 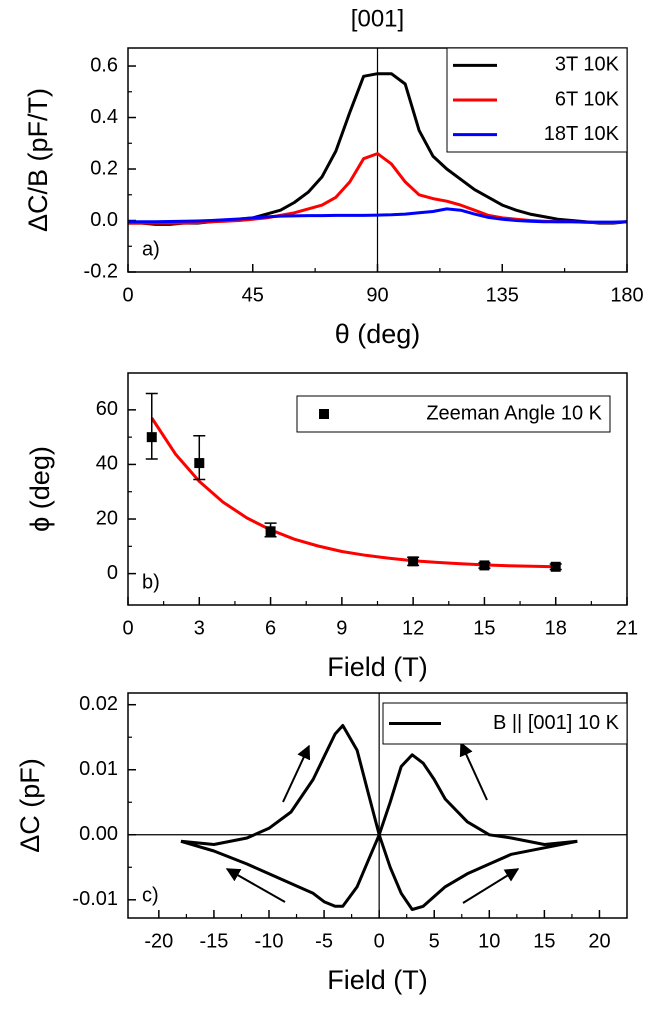 What do you see at coordinates (377, 18) in the screenshot?
I see `chart-title: [001]` at bounding box center [377, 18].